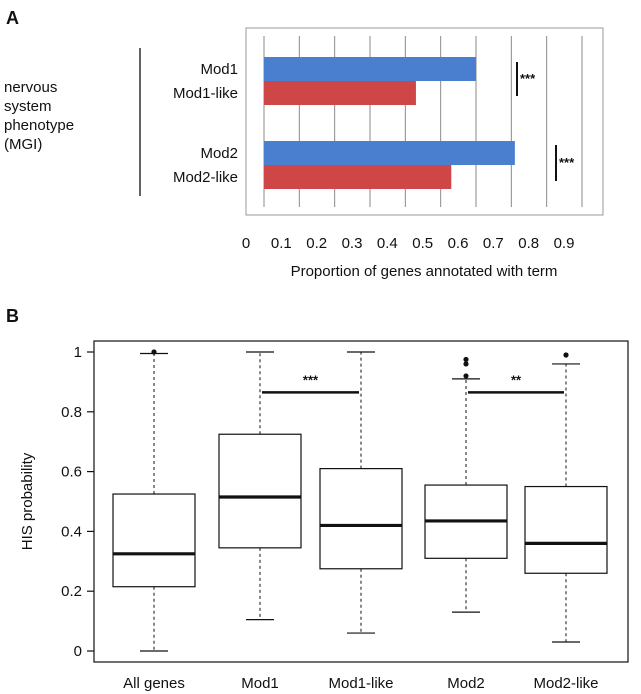  I want to click on x-tick-label: 0.1, so click(281, 243).